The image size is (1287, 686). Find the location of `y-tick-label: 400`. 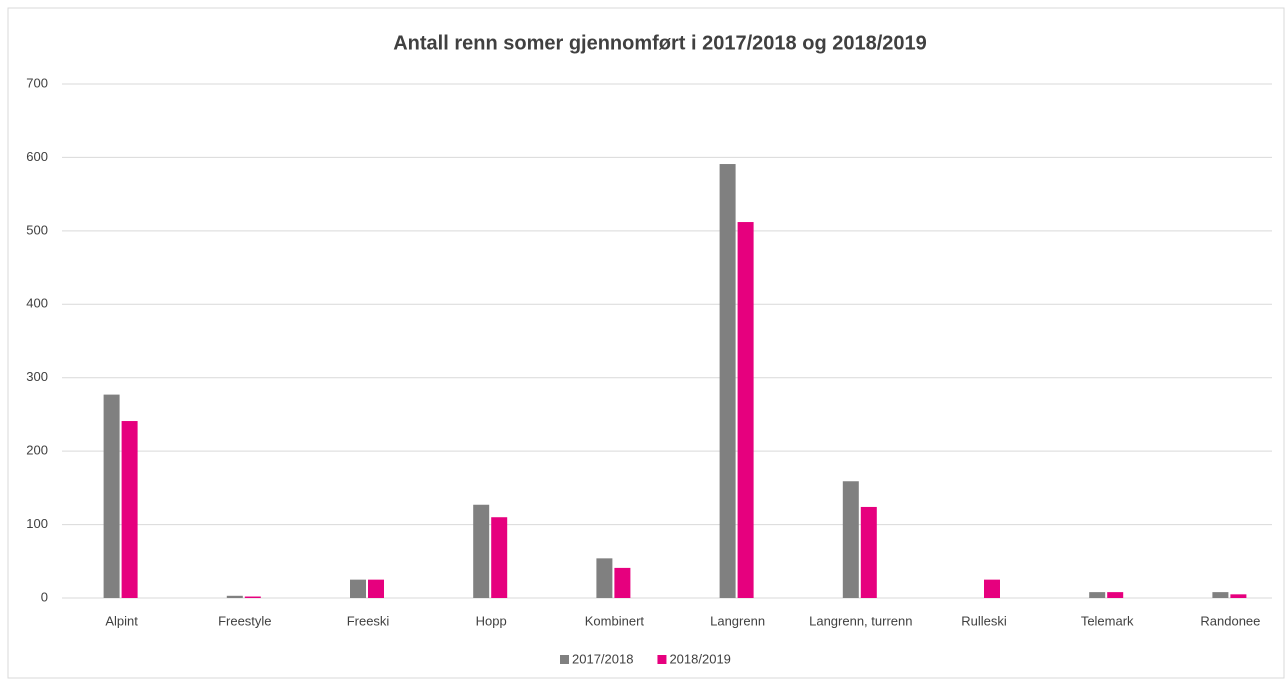

y-tick-label: 400 is located at coordinates (37, 303).